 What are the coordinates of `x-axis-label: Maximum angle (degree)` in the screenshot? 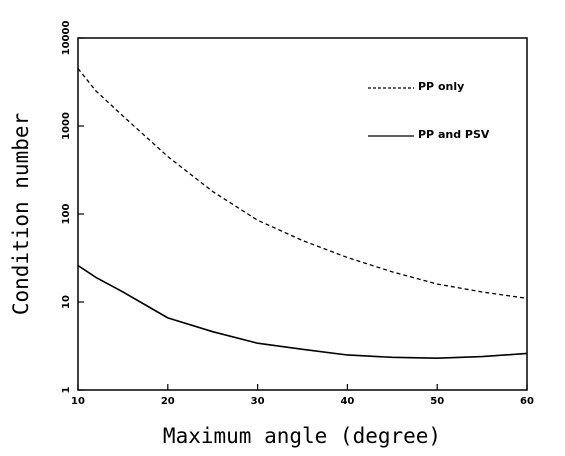 It's located at (302, 436).